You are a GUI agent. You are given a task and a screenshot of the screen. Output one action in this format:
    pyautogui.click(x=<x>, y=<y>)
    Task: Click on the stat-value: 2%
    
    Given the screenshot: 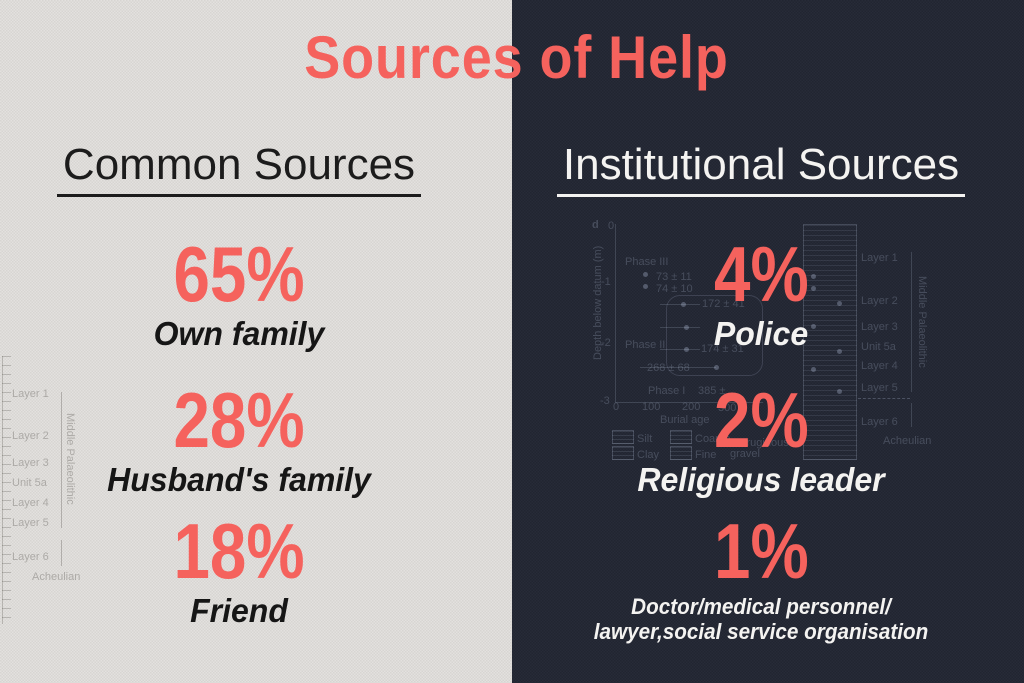 What is the action you would take?
    pyautogui.click(x=761, y=420)
    